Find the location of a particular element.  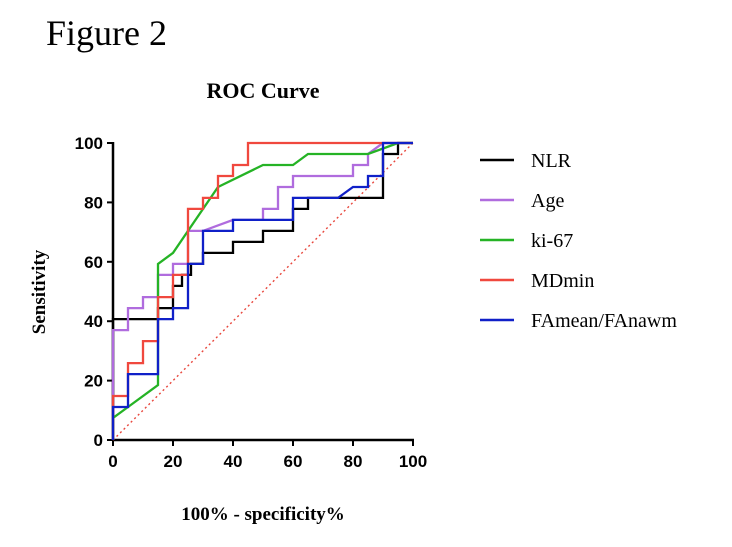

y-axis-title: Sensitivity is located at coordinates (39, 291).